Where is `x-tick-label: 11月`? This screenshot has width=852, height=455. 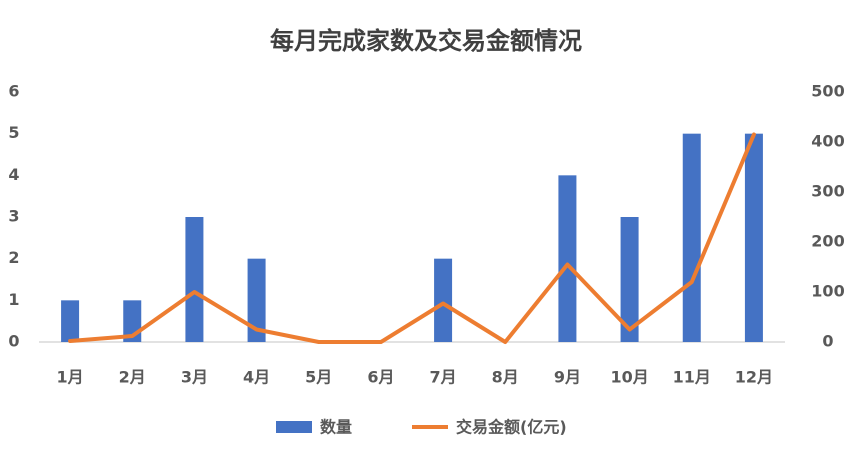
x-tick-label: 11月 is located at coordinates (692, 377).